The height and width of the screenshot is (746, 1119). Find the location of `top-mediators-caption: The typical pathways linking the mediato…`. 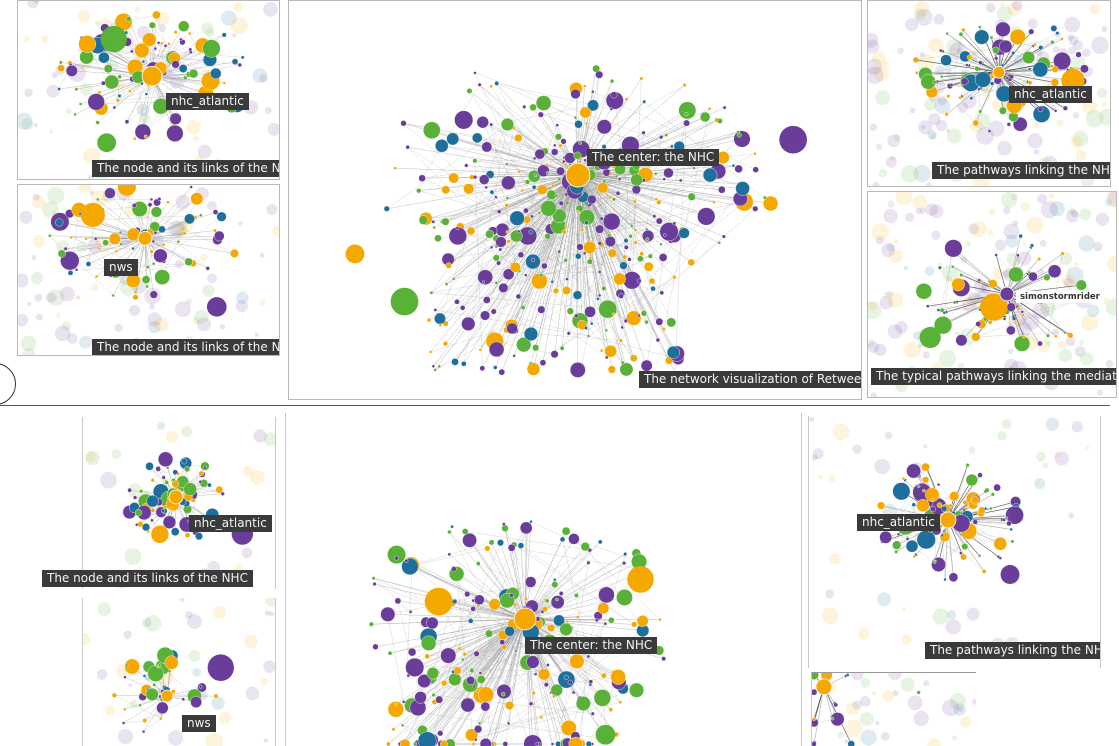

top-mediators-caption: The typical pathways linking the mediato… is located at coordinates (993, 376).